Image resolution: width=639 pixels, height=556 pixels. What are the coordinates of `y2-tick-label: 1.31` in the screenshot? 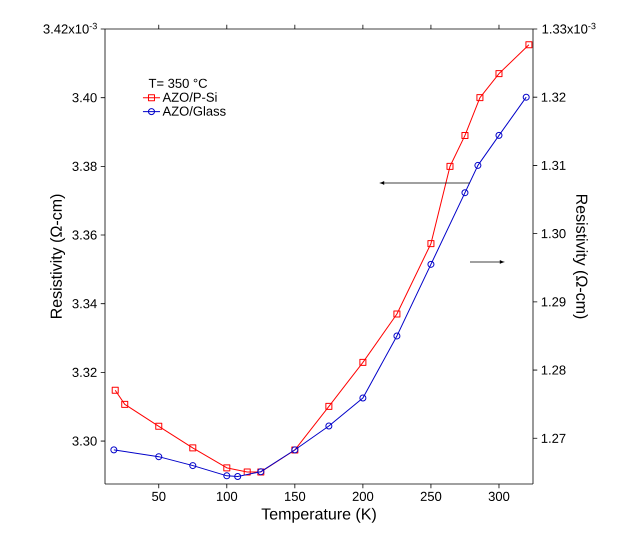 It's located at (554, 165).